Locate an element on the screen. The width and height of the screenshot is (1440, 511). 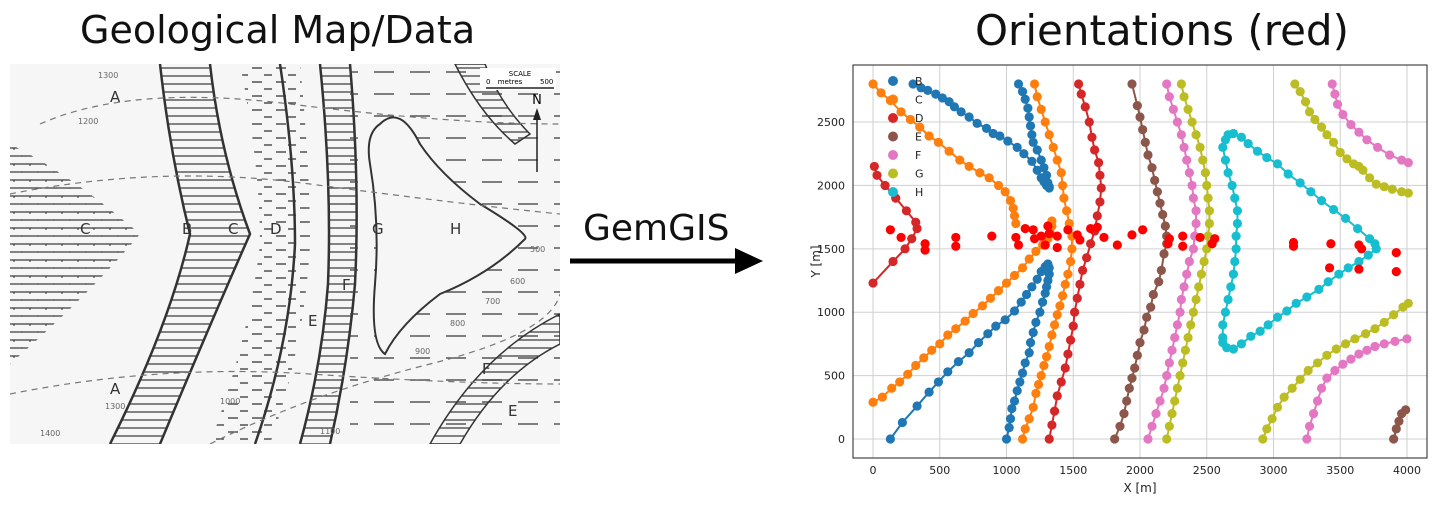
map-unit-label: F is located at coordinates (486, 369).